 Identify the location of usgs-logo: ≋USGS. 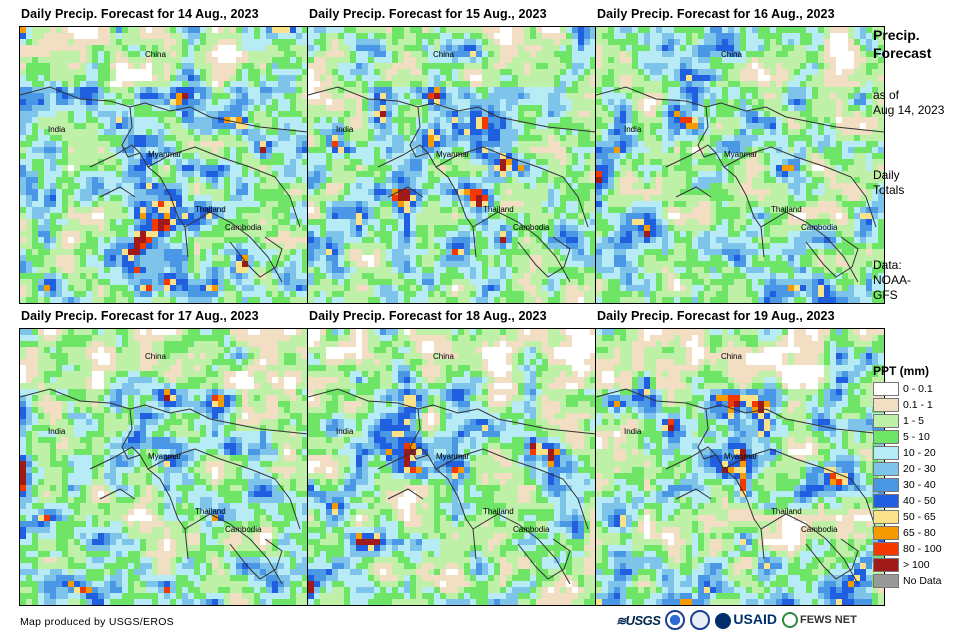
(638, 620).